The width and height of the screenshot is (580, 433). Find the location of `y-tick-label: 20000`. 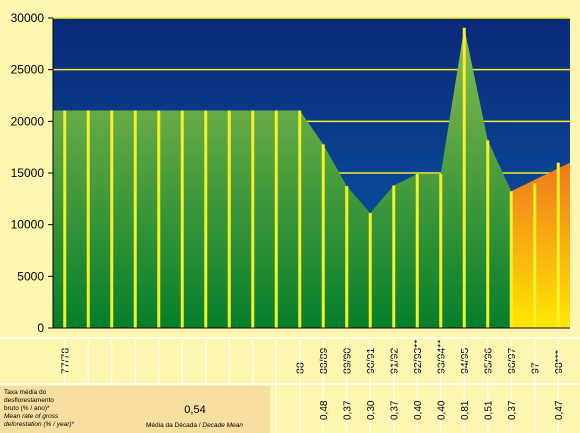

y-tick-label: 20000 is located at coordinates (28, 121).